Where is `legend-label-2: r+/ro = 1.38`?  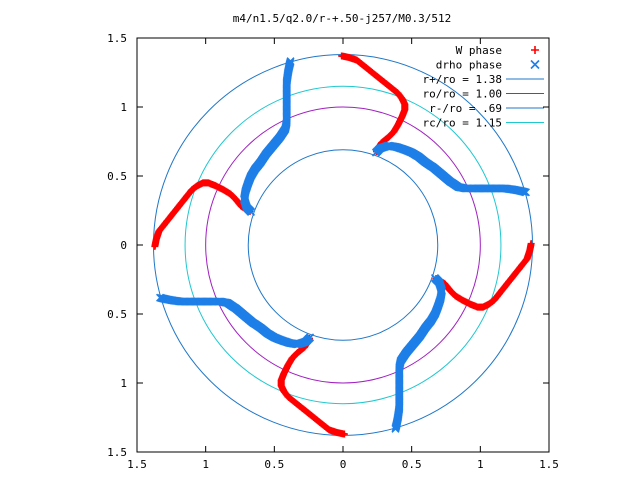
legend-label-2: r+/ro = 1.38 is located at coordinates (462, 79).